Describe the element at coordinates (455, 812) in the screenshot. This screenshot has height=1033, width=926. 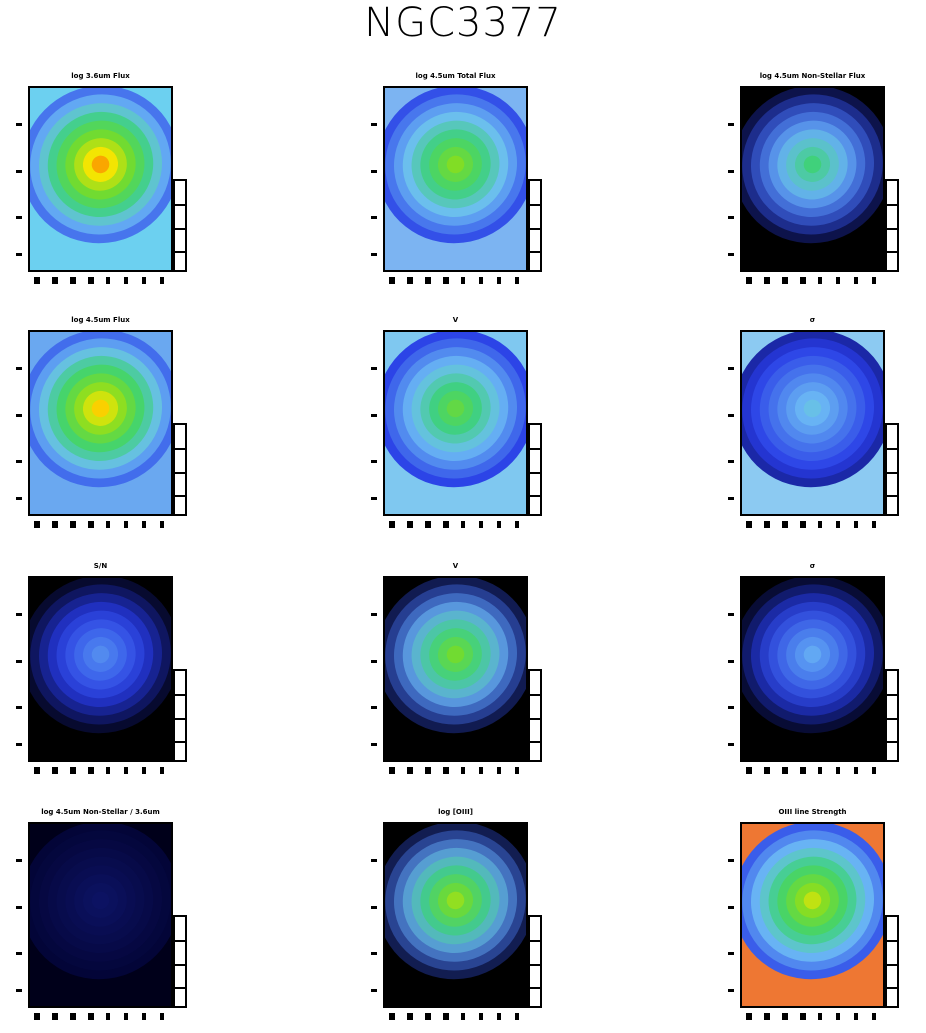
I see `panel-title: log [OIII]` at that location.